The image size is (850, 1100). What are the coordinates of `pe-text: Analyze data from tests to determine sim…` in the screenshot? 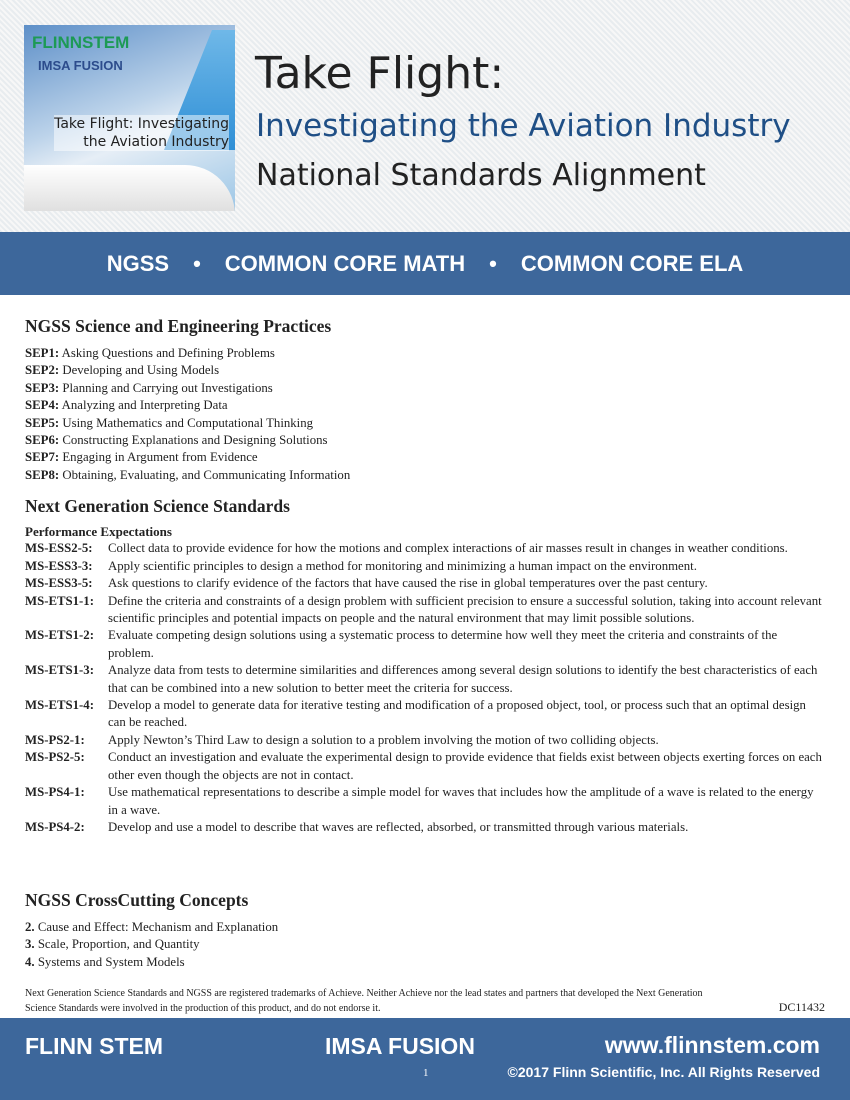 It's located at (463, 679).